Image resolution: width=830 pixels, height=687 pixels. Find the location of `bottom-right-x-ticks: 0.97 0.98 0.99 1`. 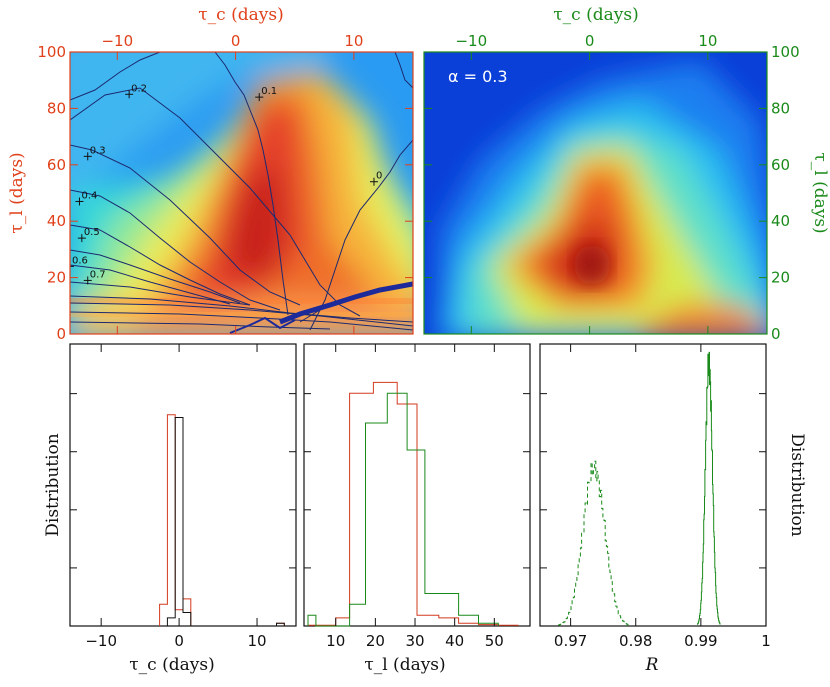

bottom-right-x-ticks: 0.97 0.98 0.99 1 is located at coordinates (662, 497).